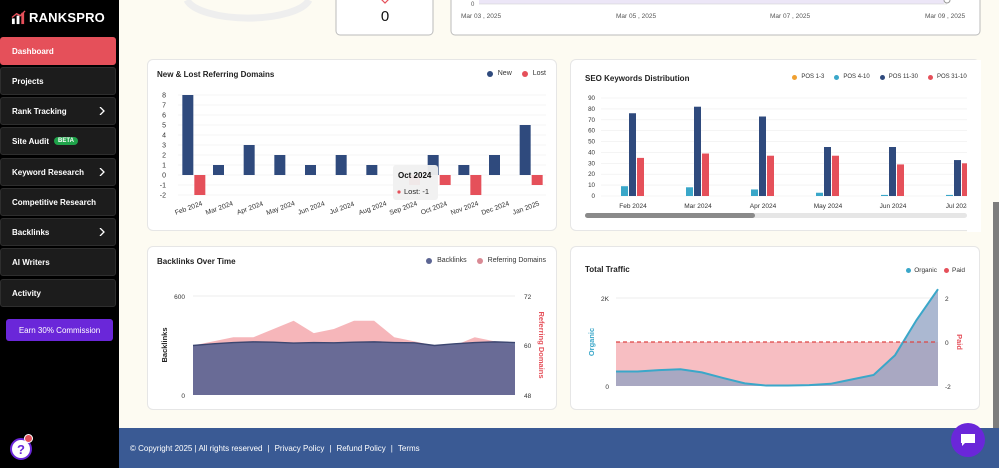 The width and height of the screenshot is (999, 468). What do you see at coordinates (354, 344) in the screenshot?
I see `backlinks-line` at bounding box center [354, 344].